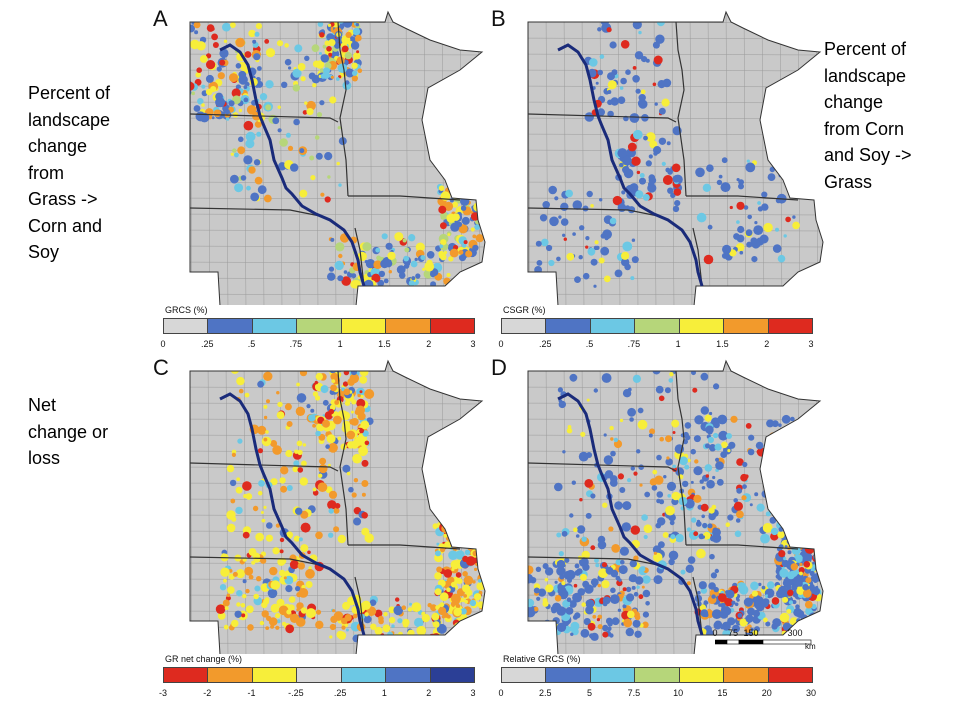 This screenshot has width=960, height=720. Describe the element at coordinates (634, 693) in the screenshot. I see `legend-tick-label: 7.5` at that location.